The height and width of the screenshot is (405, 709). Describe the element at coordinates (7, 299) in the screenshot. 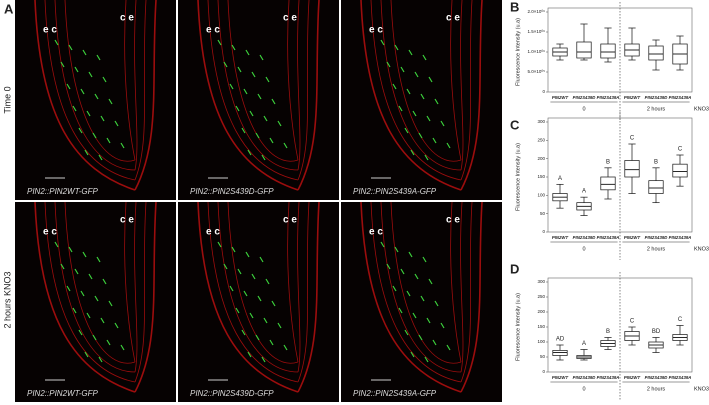

I see `row-label: 2 hours KNO3` at that location.